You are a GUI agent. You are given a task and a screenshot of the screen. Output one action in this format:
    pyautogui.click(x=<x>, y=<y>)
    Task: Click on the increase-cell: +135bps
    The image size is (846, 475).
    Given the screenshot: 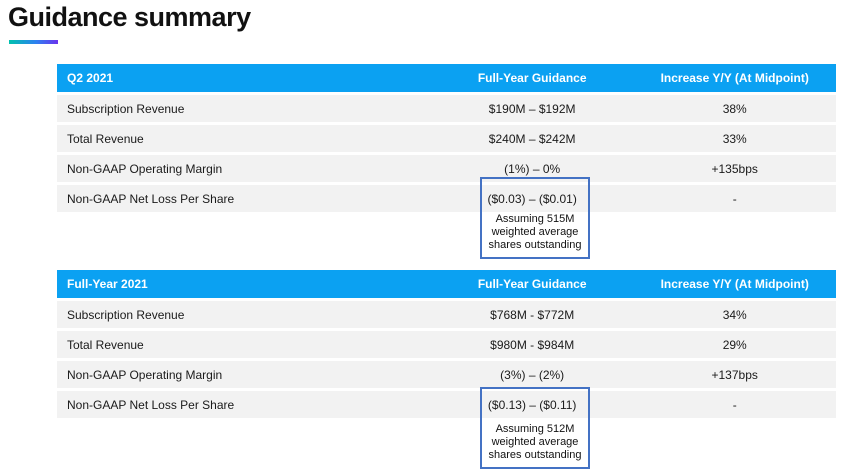 What is the action you would take?
    pyautogui.click(x=734, y=168)
    